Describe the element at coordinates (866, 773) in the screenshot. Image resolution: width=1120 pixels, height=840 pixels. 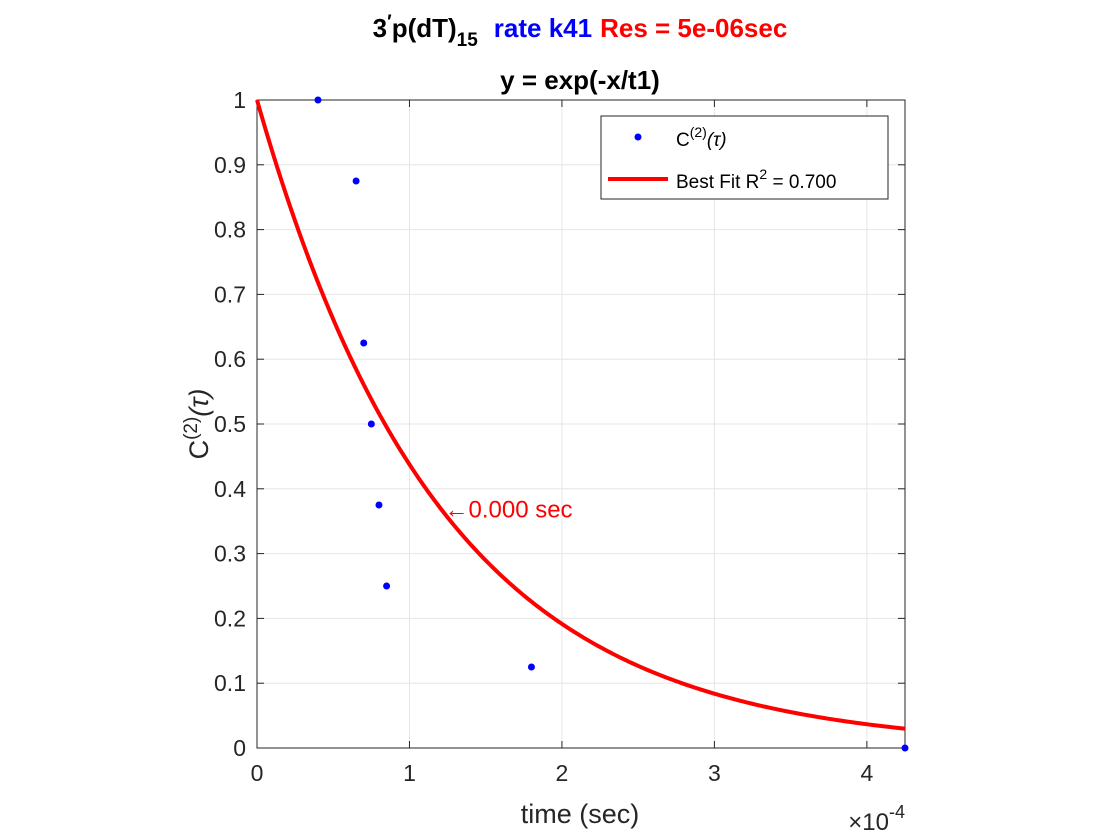
I see `x-tick-label: 4` at that location.